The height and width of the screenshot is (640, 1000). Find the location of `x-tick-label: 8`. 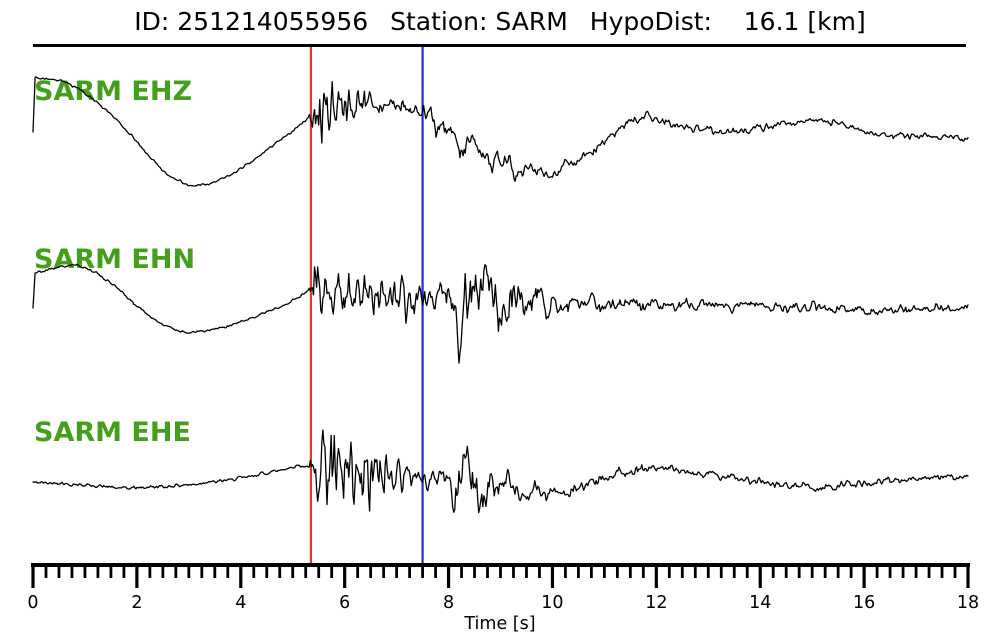

x-tick-label: 8 is located at coordinates (448, 603).